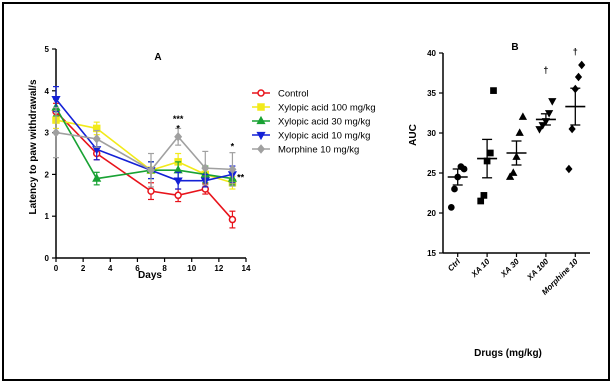  I want to click on x-tick-label: 10, so click(191, 268).